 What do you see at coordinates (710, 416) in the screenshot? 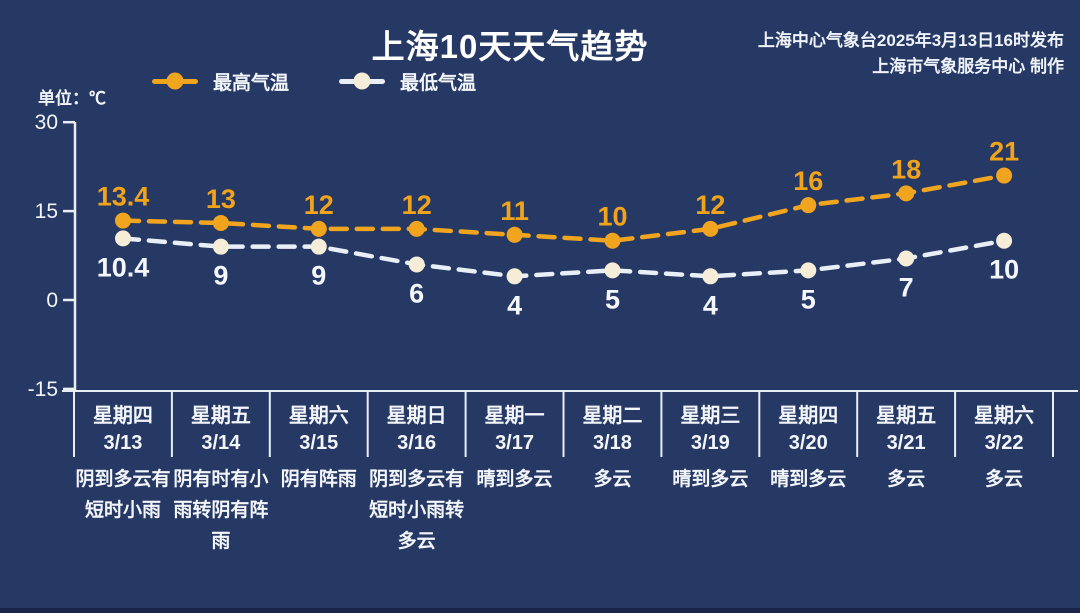
I see `weekday-label: 星期三` at bounding box center [710, 416].